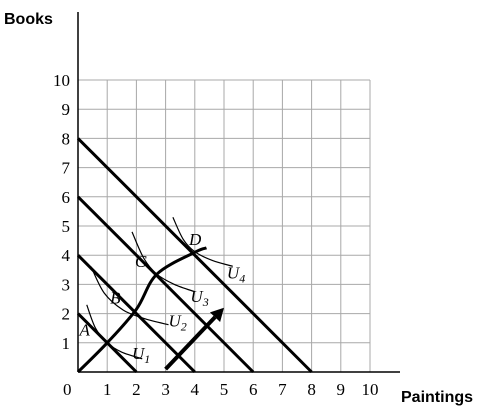 This screenshot has height=409, width=490. I want to click on expansion-path-layer, so click(142, 310).